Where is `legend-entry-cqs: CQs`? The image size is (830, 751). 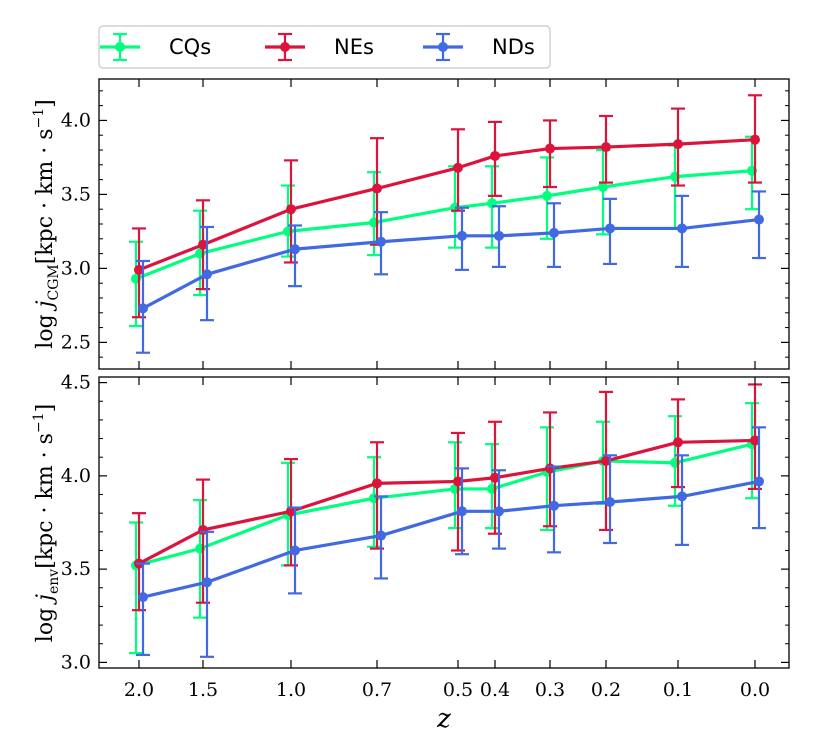
legend-entry-cqs: CQs is located at coordinates (155, 47).